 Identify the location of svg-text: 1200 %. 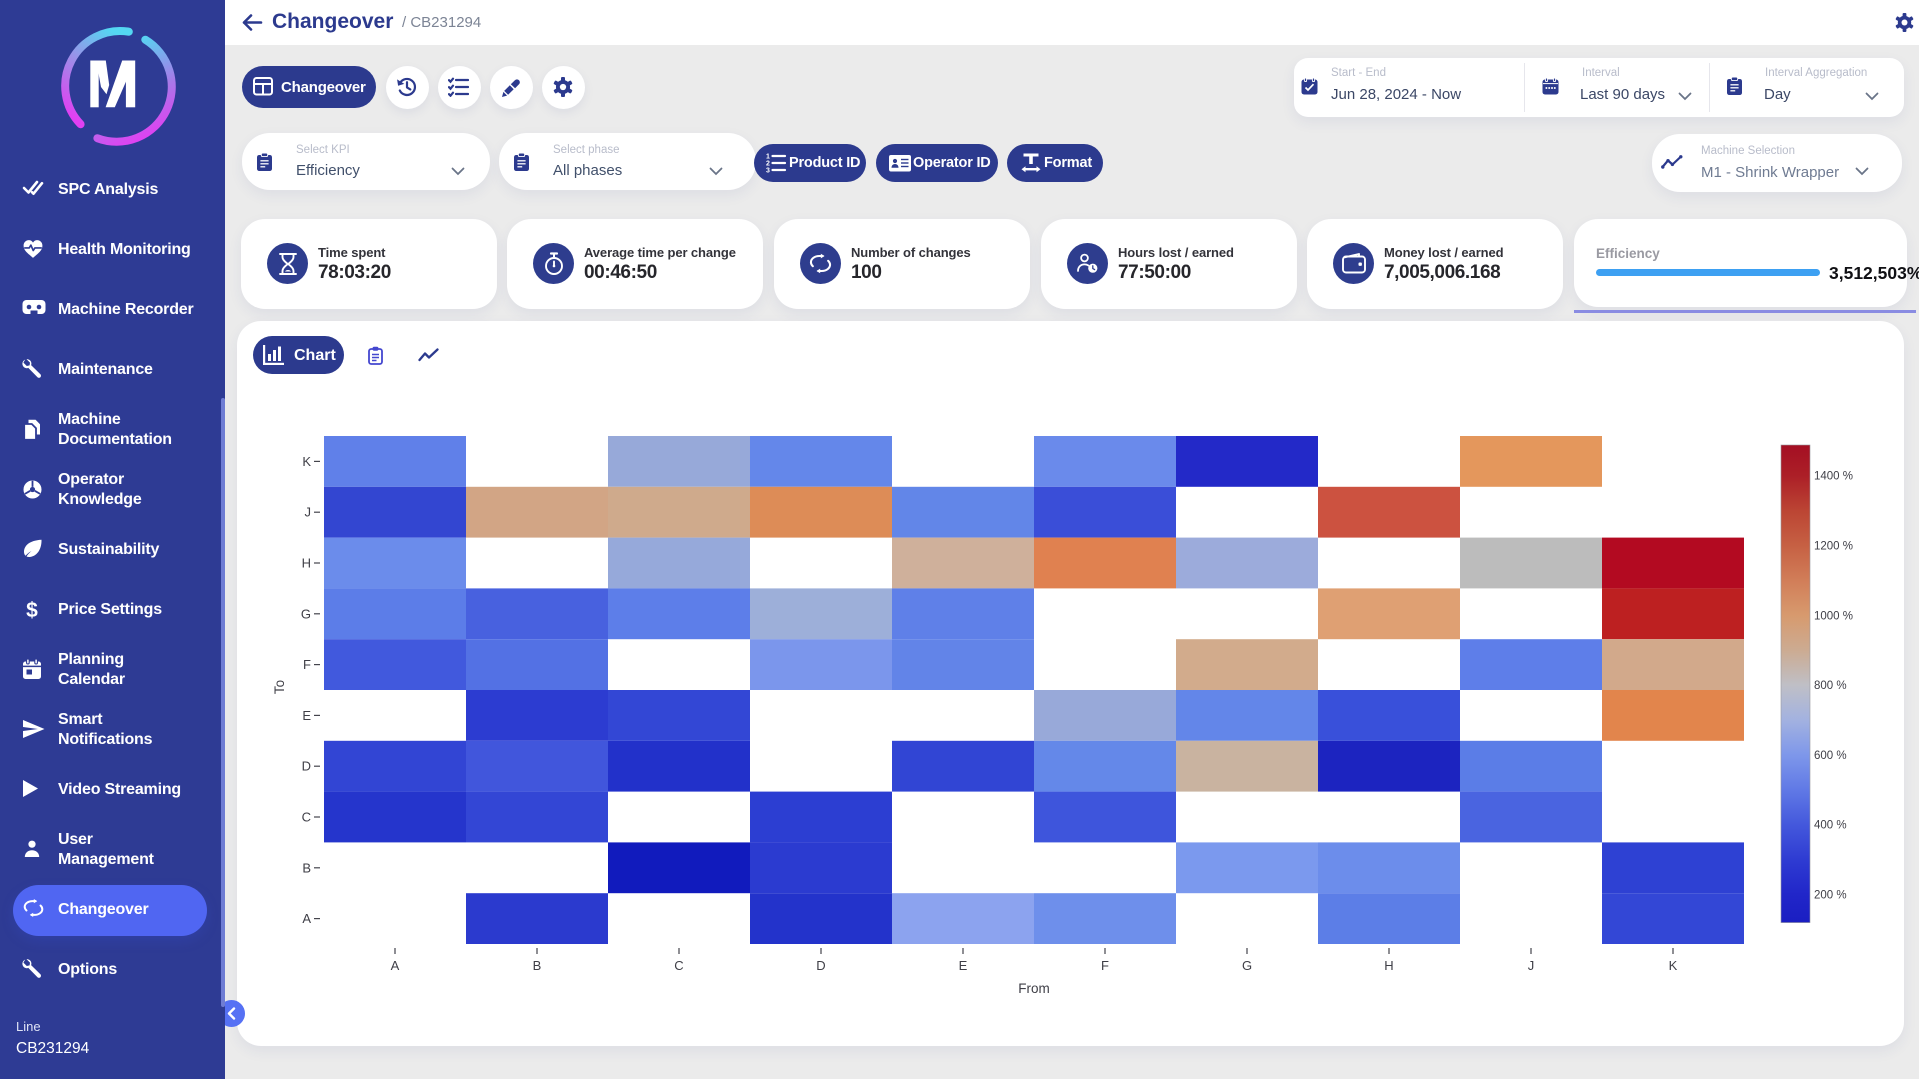
(1833, 547).